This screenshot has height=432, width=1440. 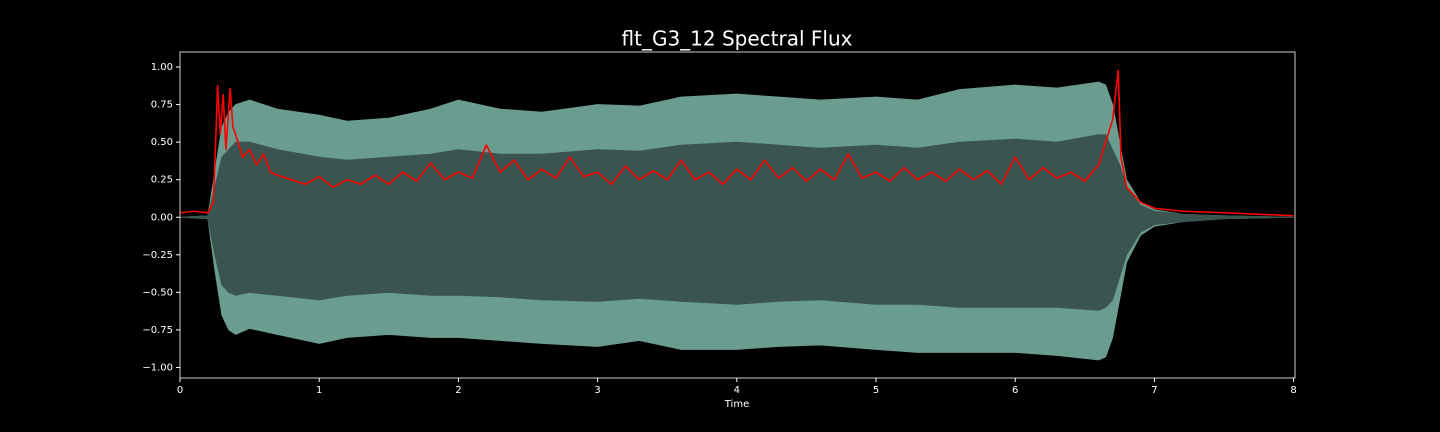 What do you see at coordinates (597, 390) in the screenshot?
I see `x-tick-label: 3` at bounding box center [597, 390].